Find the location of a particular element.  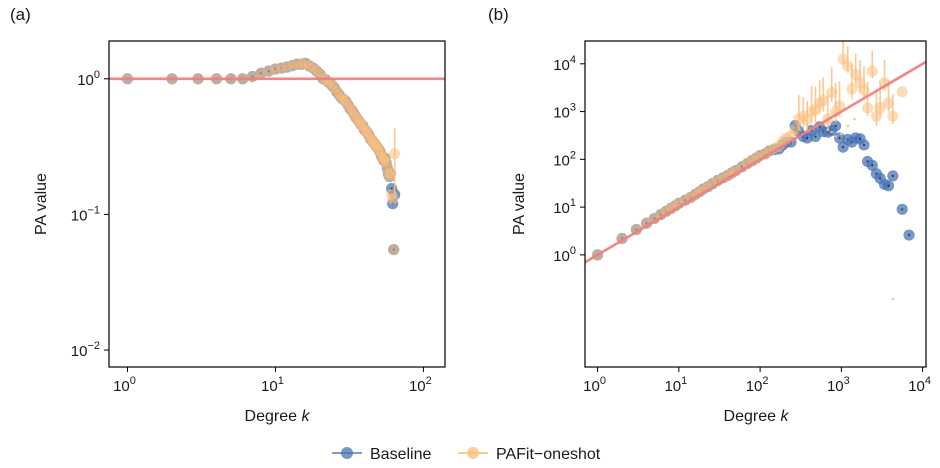

y-tick-label: 10¹ is located at coordinates (564, 207).